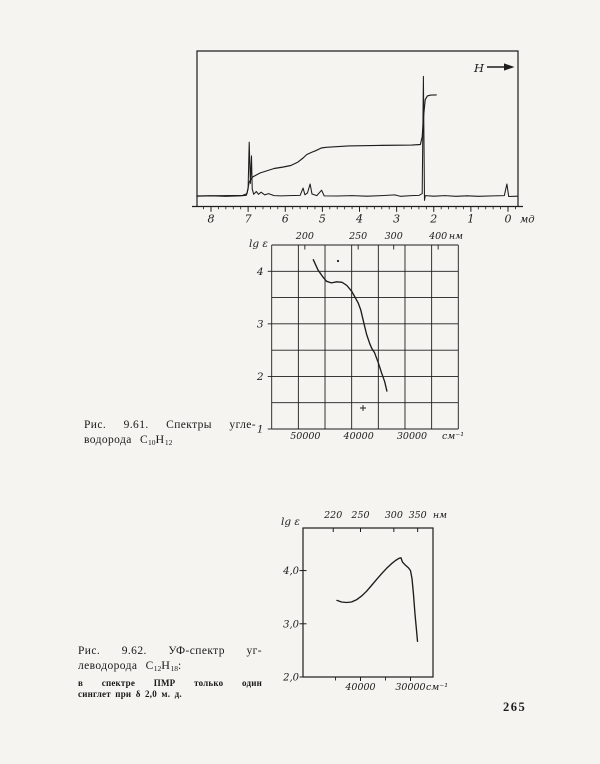 Image resolution: width=600 pixels, height=764 pixels. I want to click on chemical-formula: 12Н18, so click(165, 665).